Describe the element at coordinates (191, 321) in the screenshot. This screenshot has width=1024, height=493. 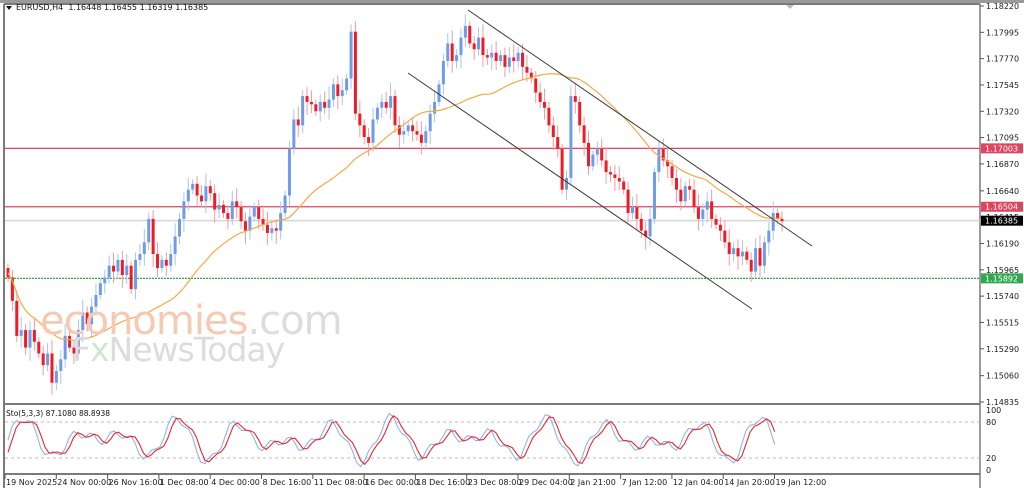
I see `watermark-economies: economies.com` at that location.